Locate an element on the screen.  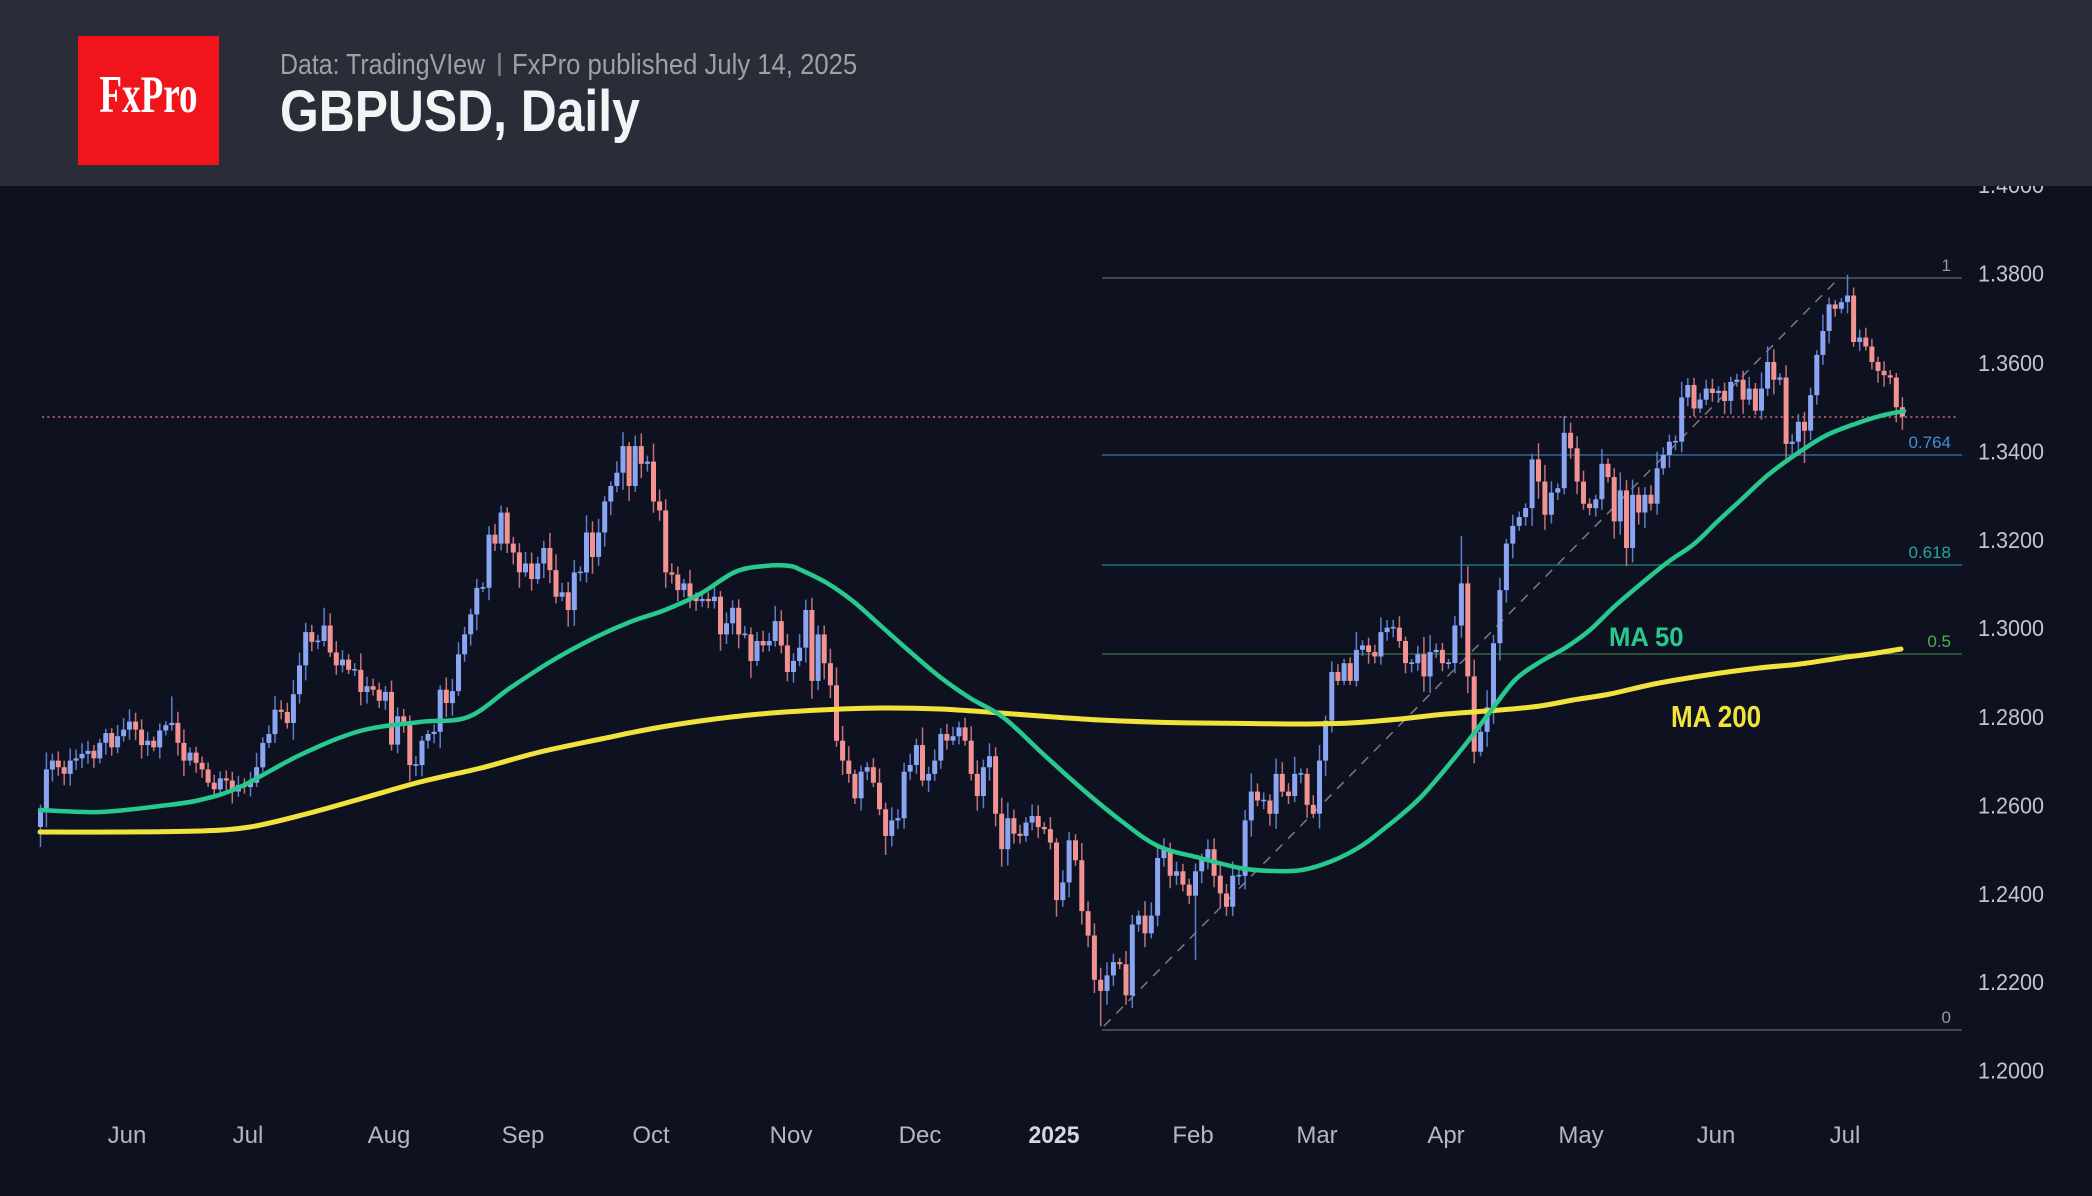
svg-text: 1.2400 is located at coordinates (2011, 894).